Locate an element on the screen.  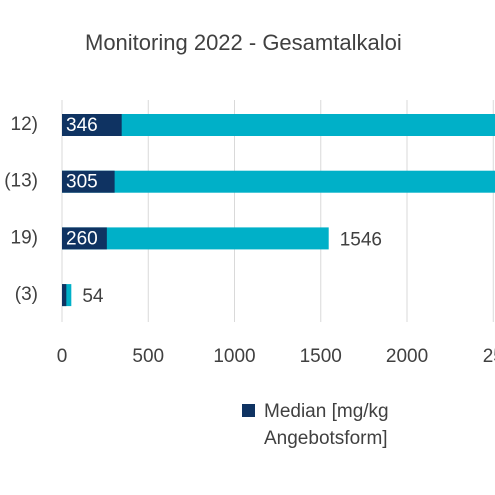
y-tick-label: (13) is located at coordinates (21, 181).